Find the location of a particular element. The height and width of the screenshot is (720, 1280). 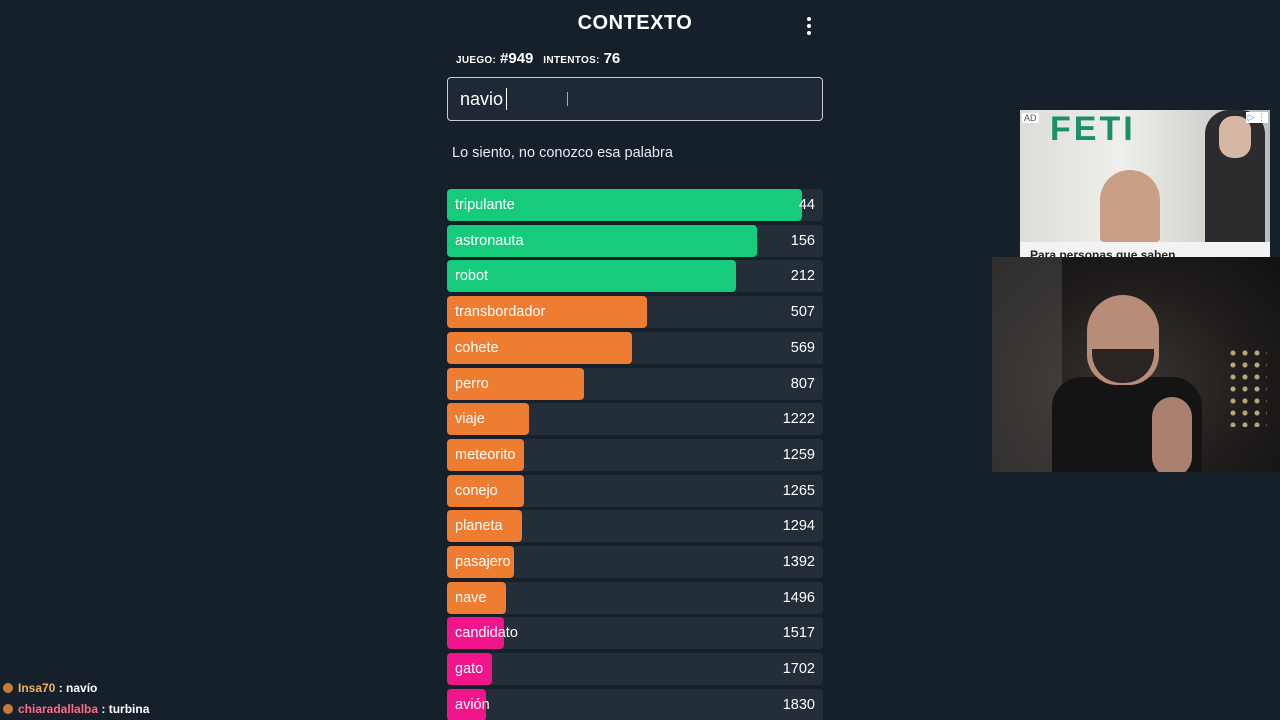

guess-word: candidato is located at coordinates (486, 633).